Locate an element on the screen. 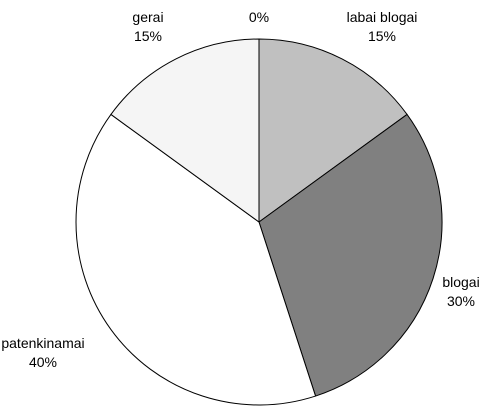 The image size is (484, 406). slice-label-zero: 0% is located at coordinates (259, 17).